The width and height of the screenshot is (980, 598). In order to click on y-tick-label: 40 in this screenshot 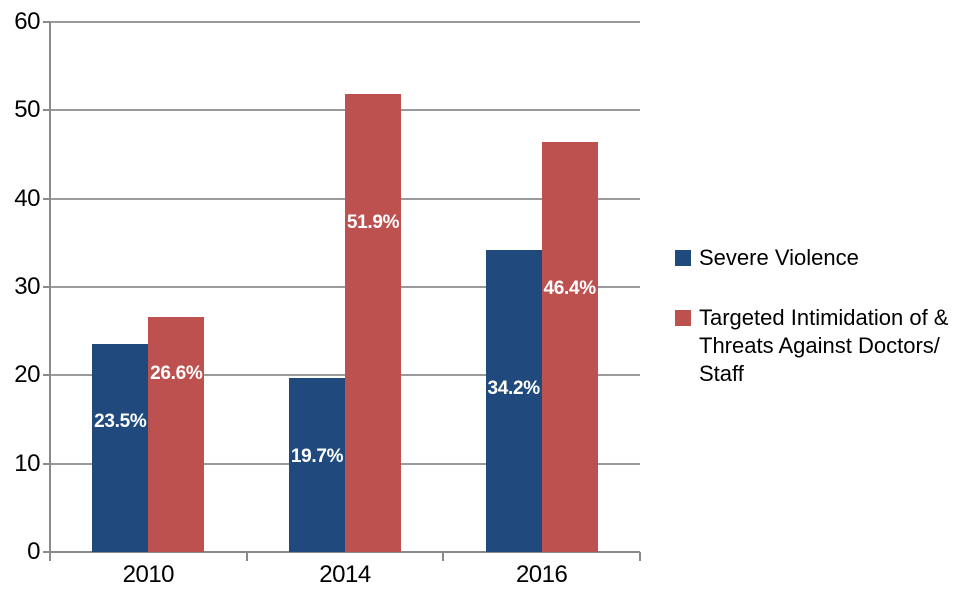, I will do `click(27, 198)`.